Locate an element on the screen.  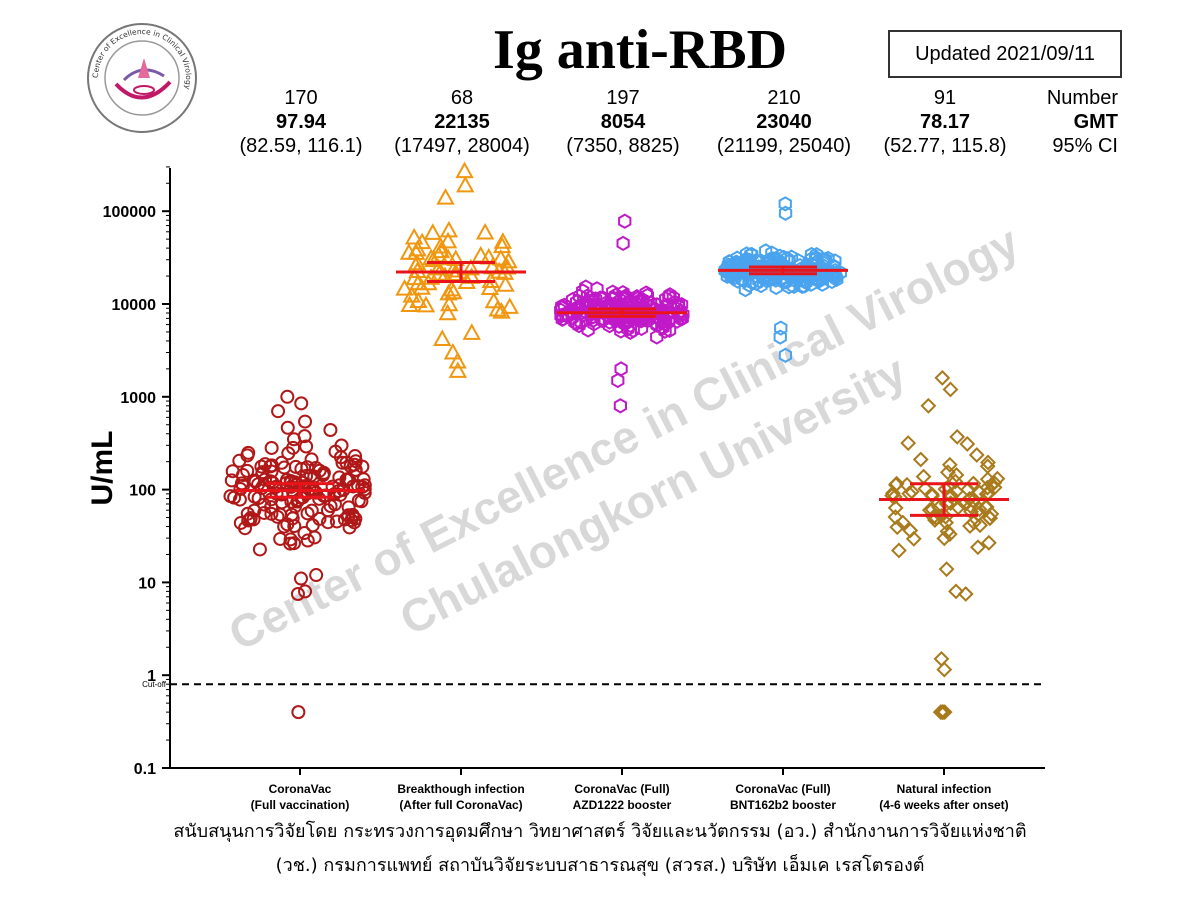
gmt-value: 23040 is located at coordinates (784, 122).